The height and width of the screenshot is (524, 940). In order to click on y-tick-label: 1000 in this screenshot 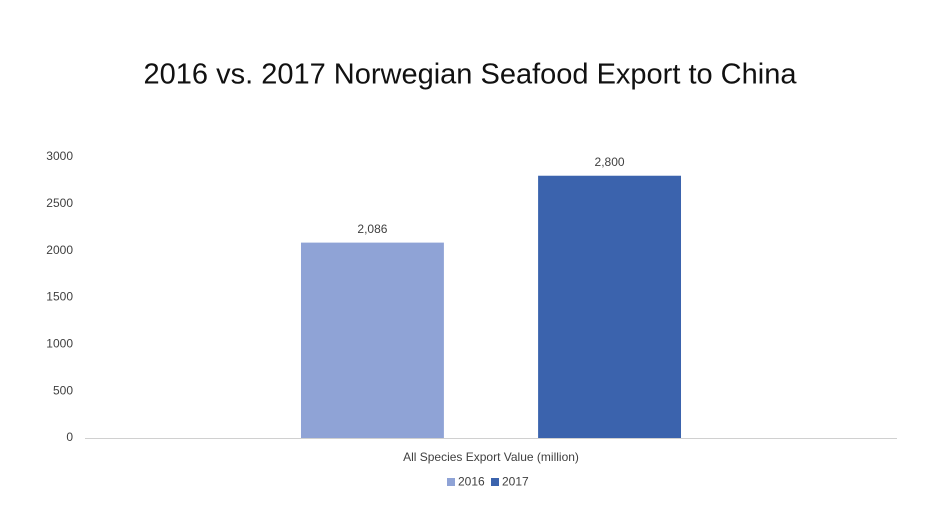, I will do `click(59, 344)`.